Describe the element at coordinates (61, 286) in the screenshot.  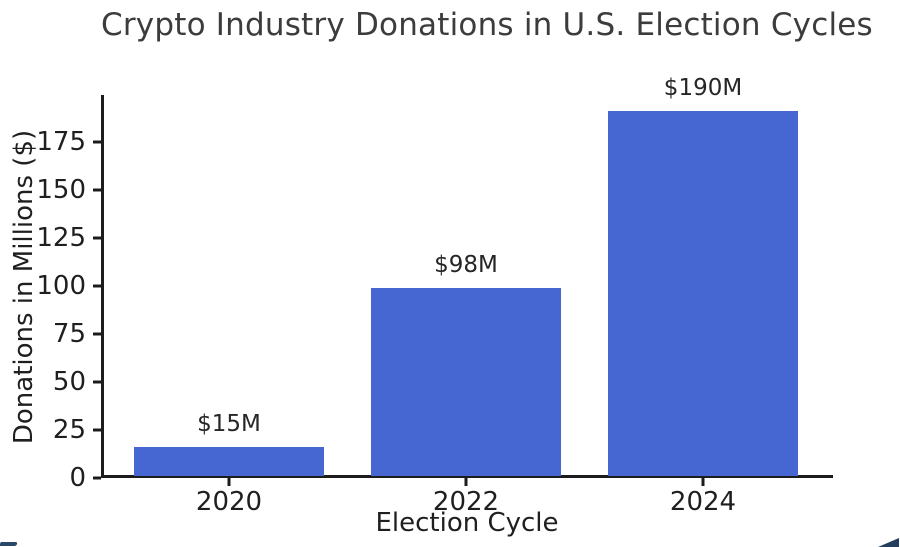
I see `y-tick-label-100: 100` at that location.